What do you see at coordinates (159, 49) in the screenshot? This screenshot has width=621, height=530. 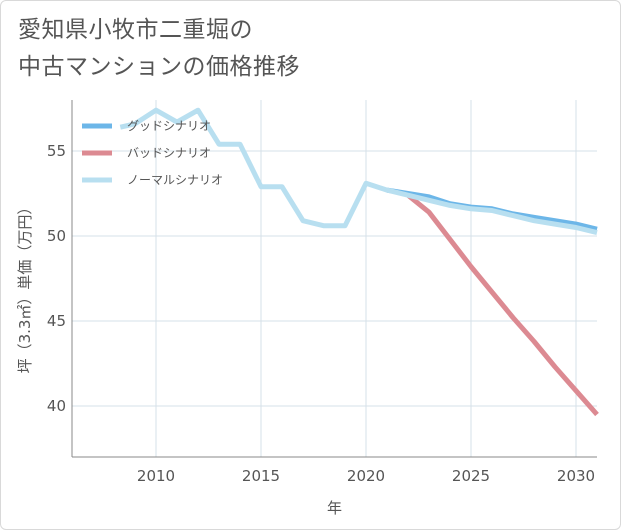 I see `chart-title: 愛知県小牧市二重堀の 中古マンションの価格推移` at bounding box center [159, 49].